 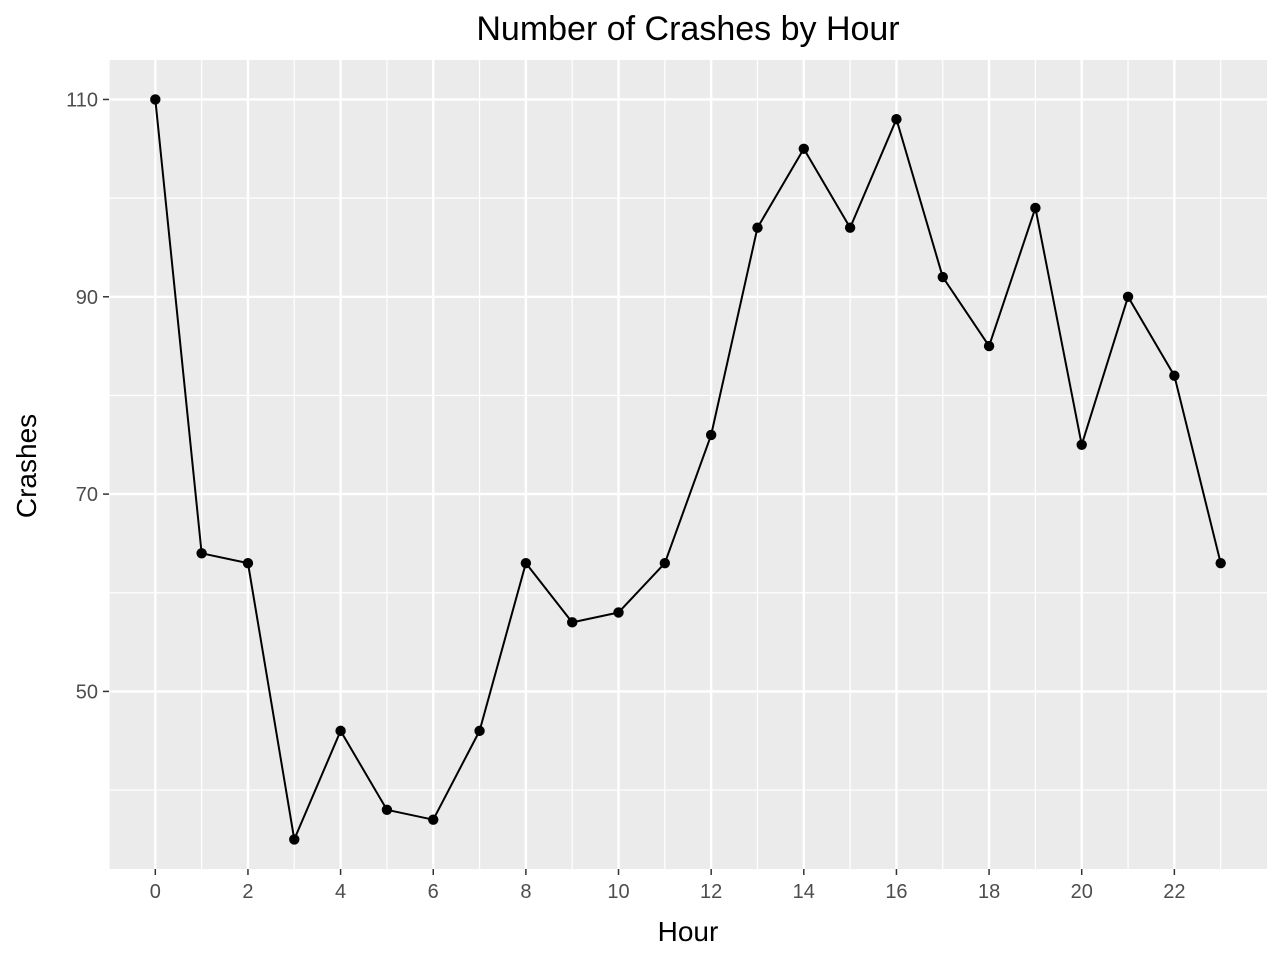 I want to click on x-tick-label: 14, so click(x=804, y=892).